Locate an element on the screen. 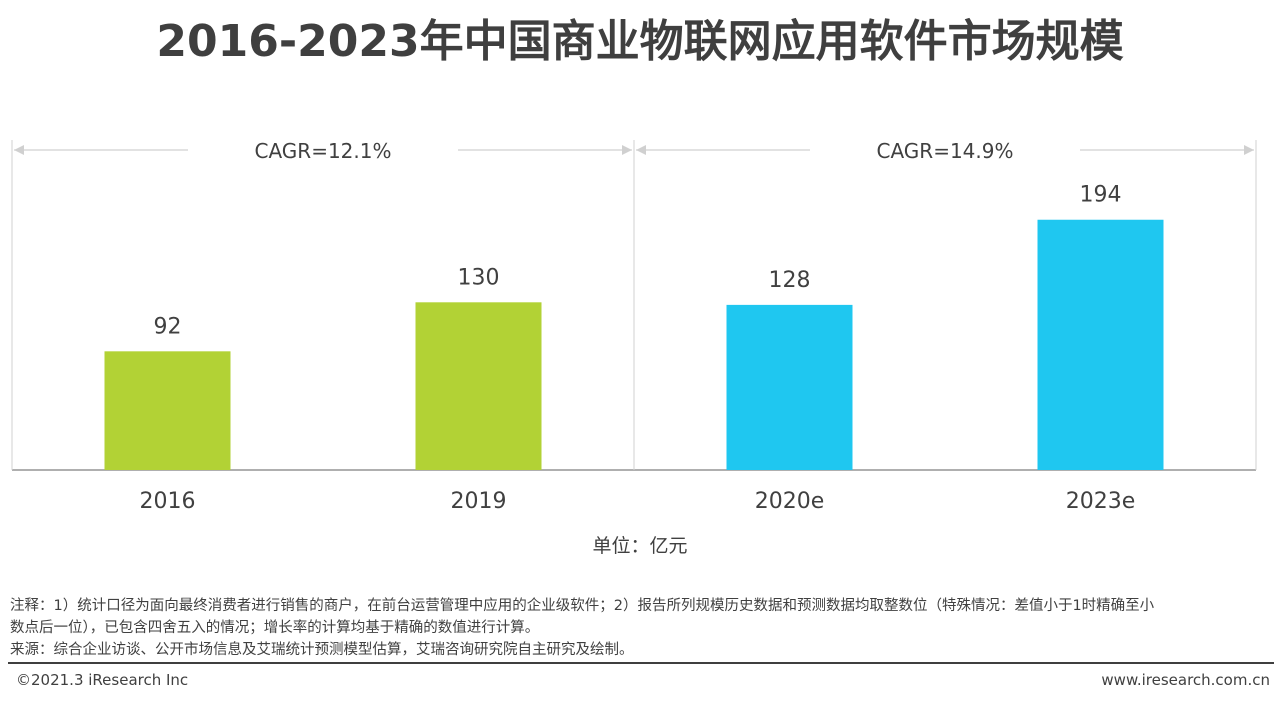 The image size is (1280, 705). page-title: 2016-2023年中国商业物联网应用软件市场规模 is located at coordinates (640, 41).